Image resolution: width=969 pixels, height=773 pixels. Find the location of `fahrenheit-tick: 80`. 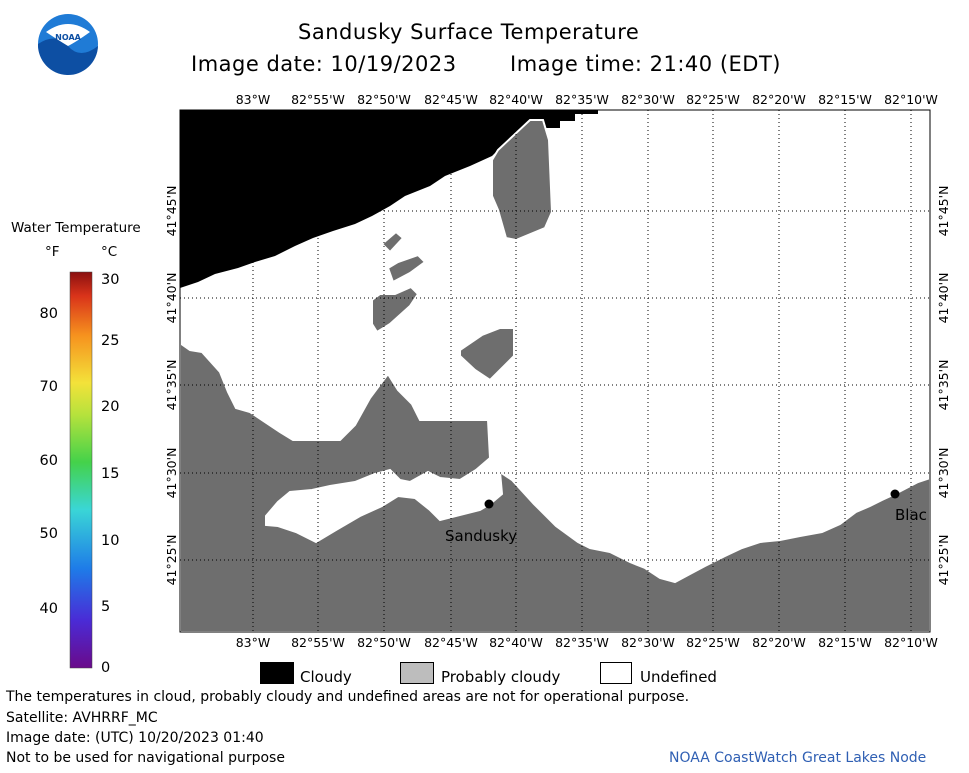

fahrenheit-tick: 80 is located at coordinates (49, 314).